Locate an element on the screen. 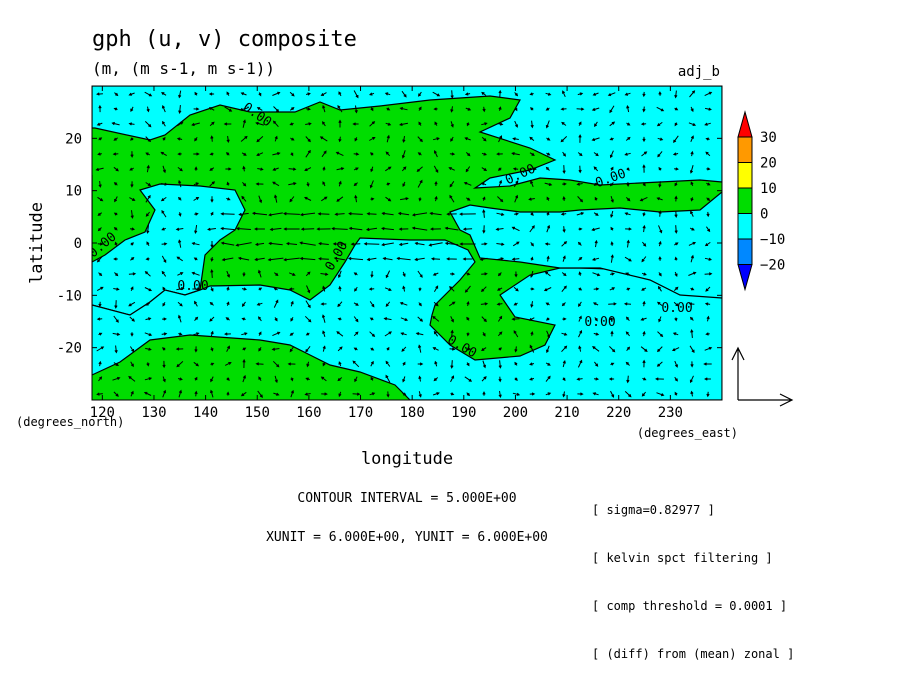  vector-unit-text: XUNIT = 6.000E+00, YUNIT = 6.000E+00 is located at coordinates (407, 537).